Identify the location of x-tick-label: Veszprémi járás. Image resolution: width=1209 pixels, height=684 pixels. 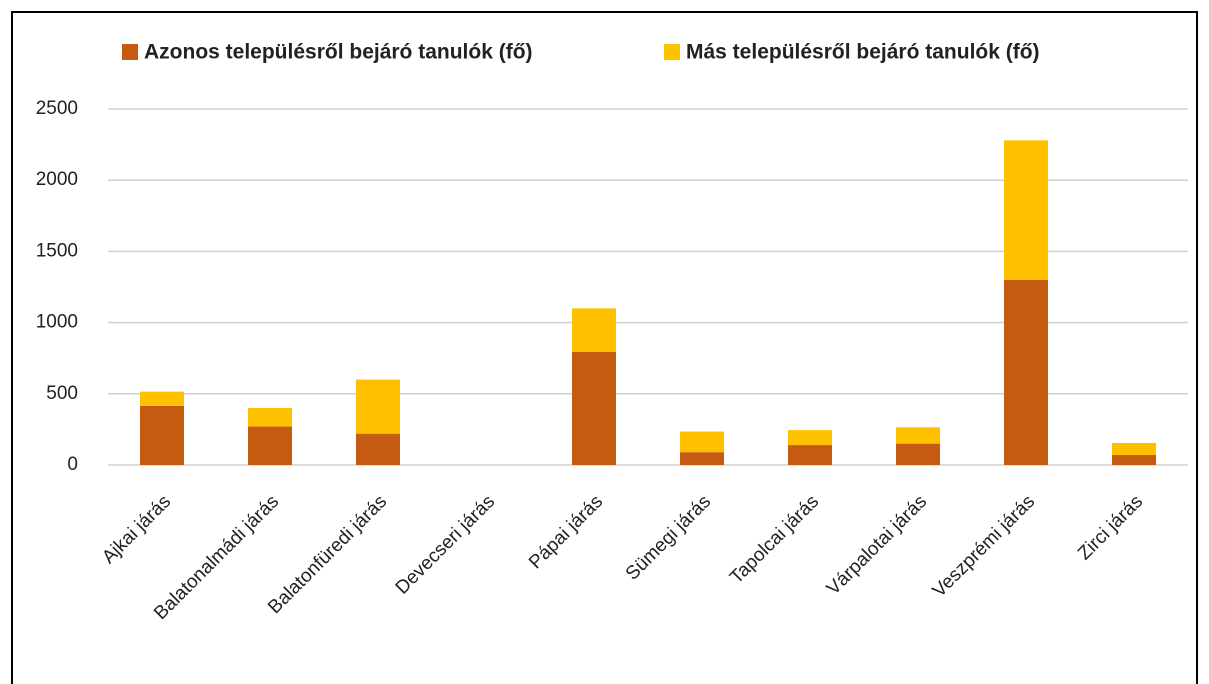
(984, 546).